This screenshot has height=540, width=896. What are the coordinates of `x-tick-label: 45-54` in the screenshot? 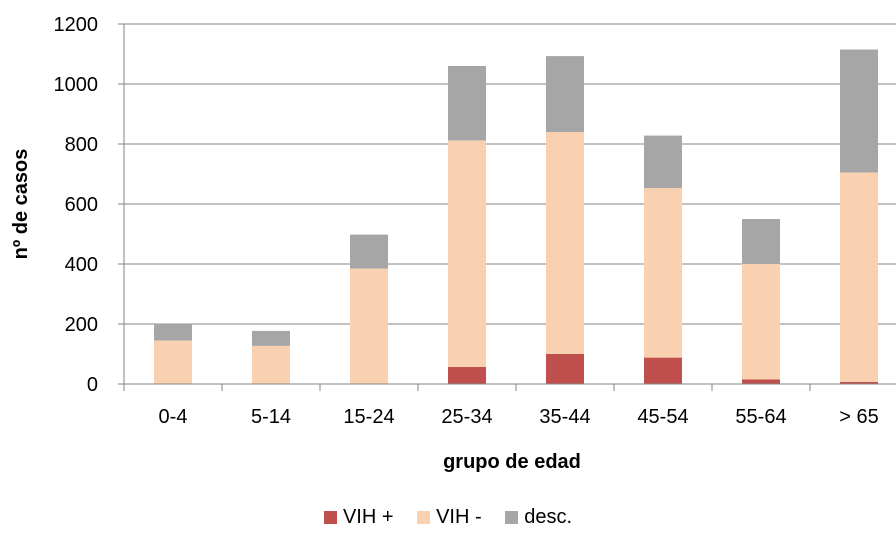 It's located at (662, 417).